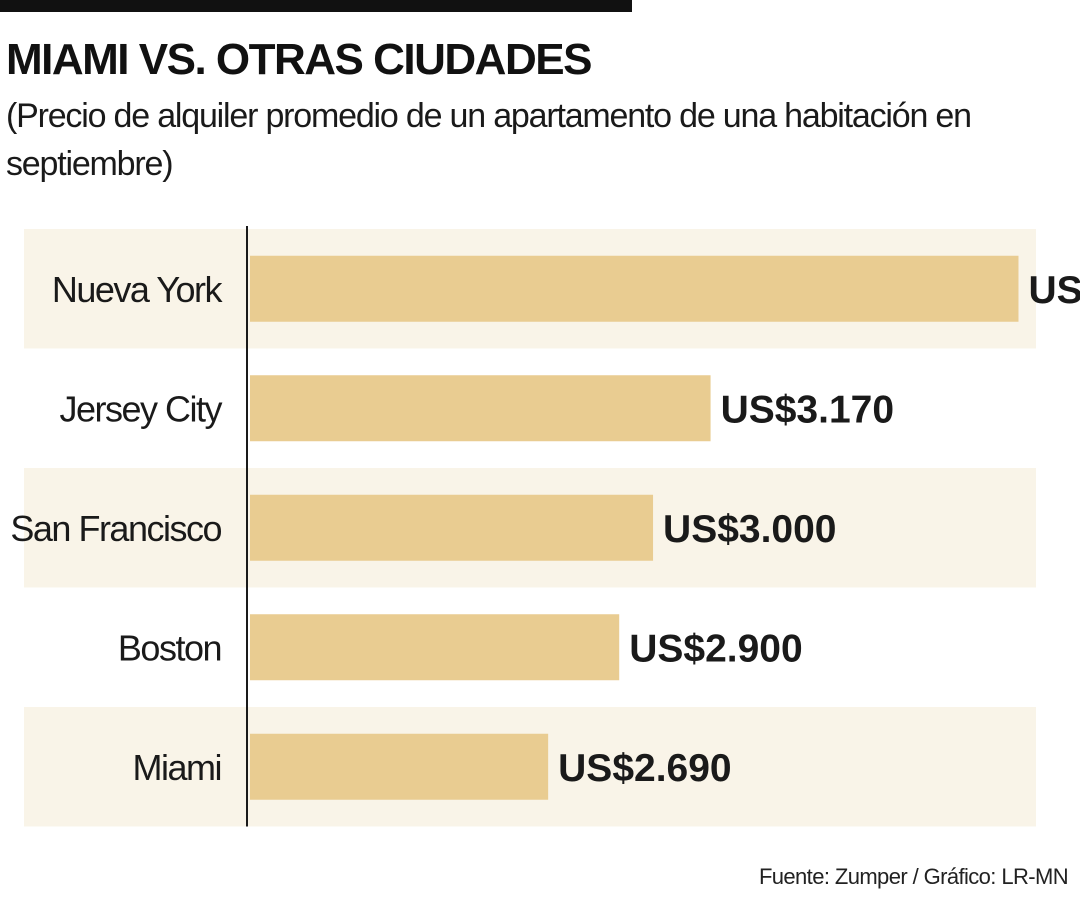 This screenshot has width=1080, height=900. I want to click on value-label: US$2.900, so click(715, 648).